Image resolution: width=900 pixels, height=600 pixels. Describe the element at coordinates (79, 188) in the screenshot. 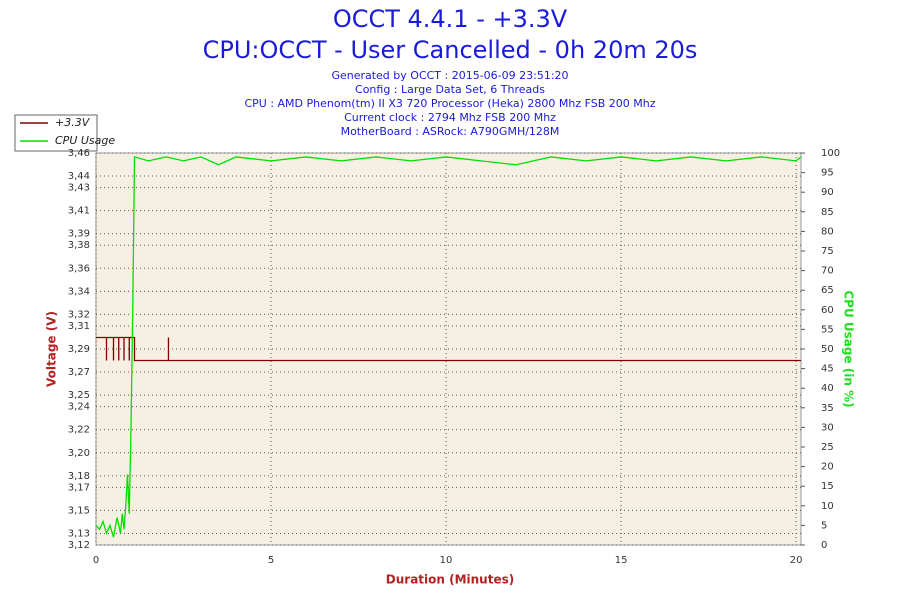

I see `y-tick-label: 3,43` at that location.